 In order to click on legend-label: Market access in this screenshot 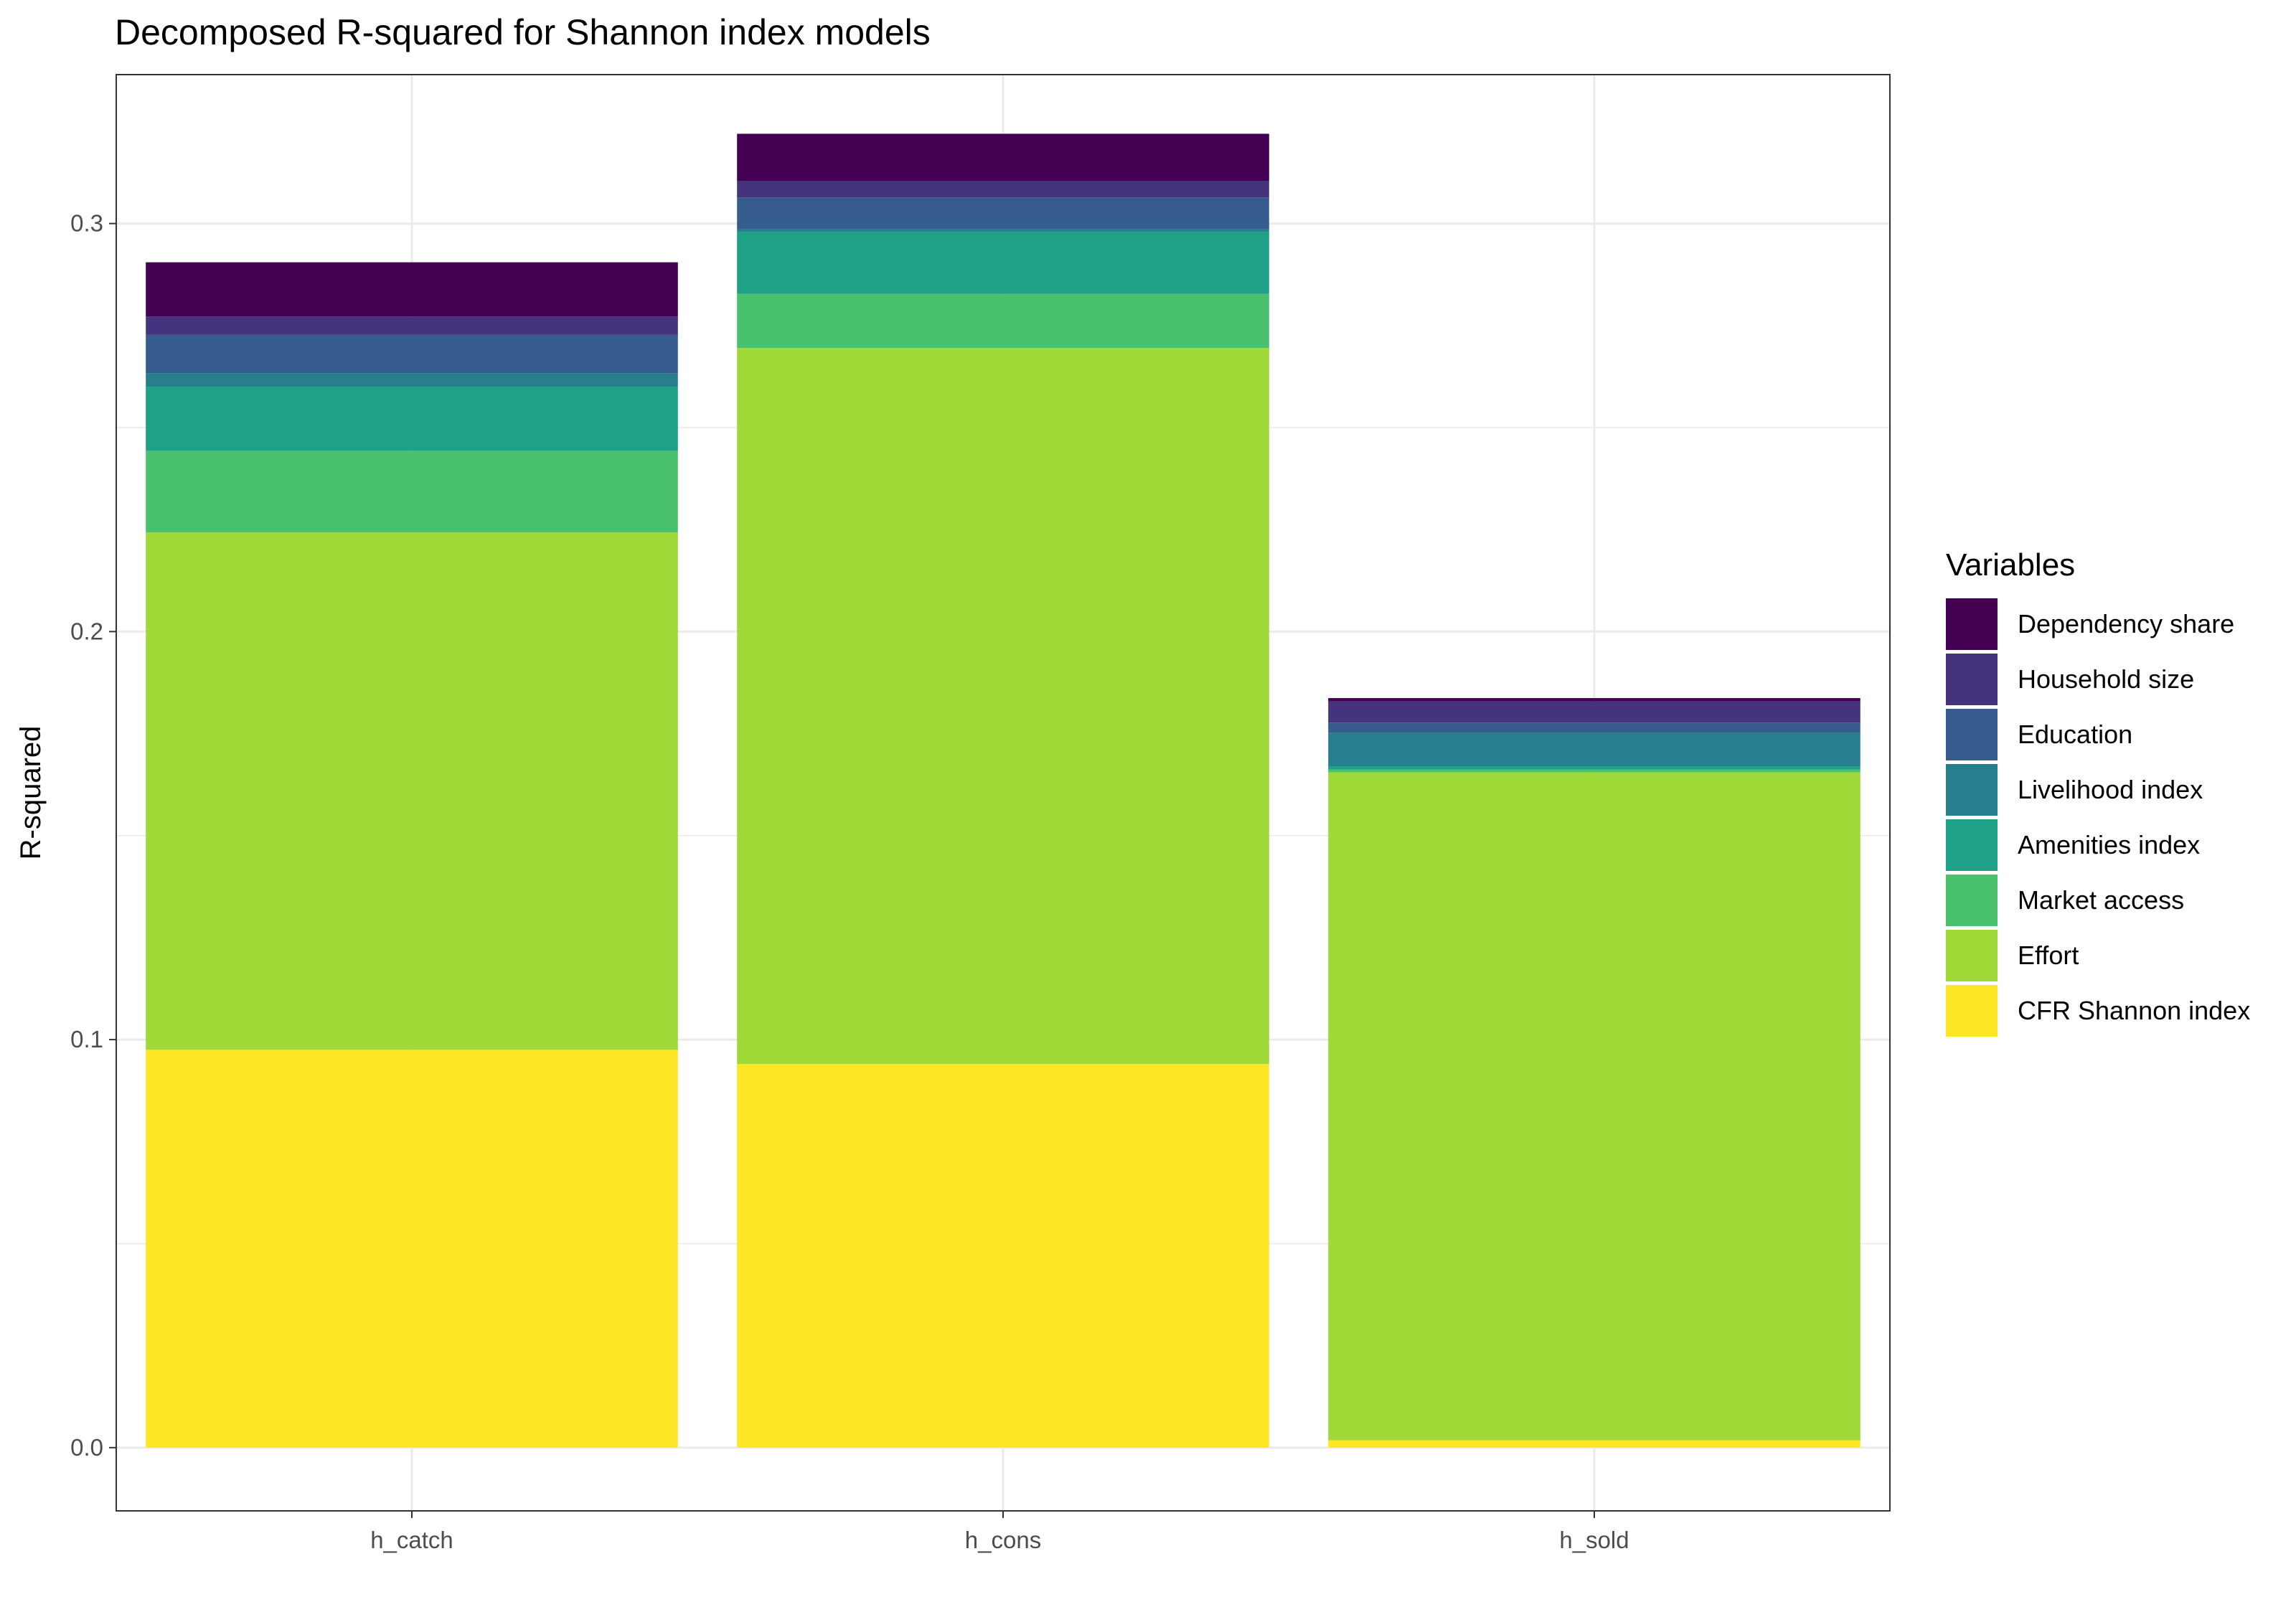, I will do `click(2101, 900)`.